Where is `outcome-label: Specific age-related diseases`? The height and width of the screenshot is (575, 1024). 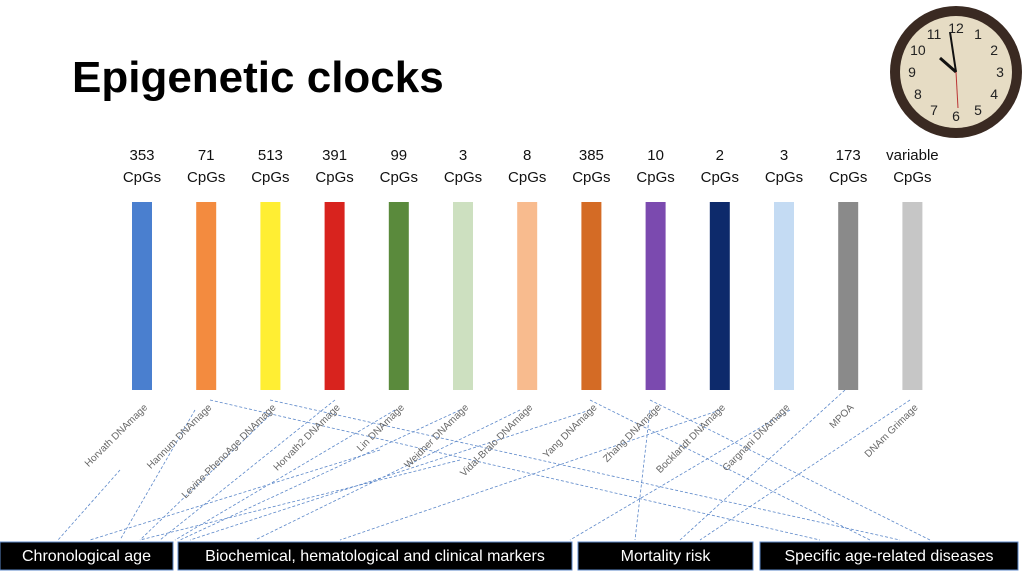
outcome-label: Specific age-related diseases is located at coordinates (888, 556).